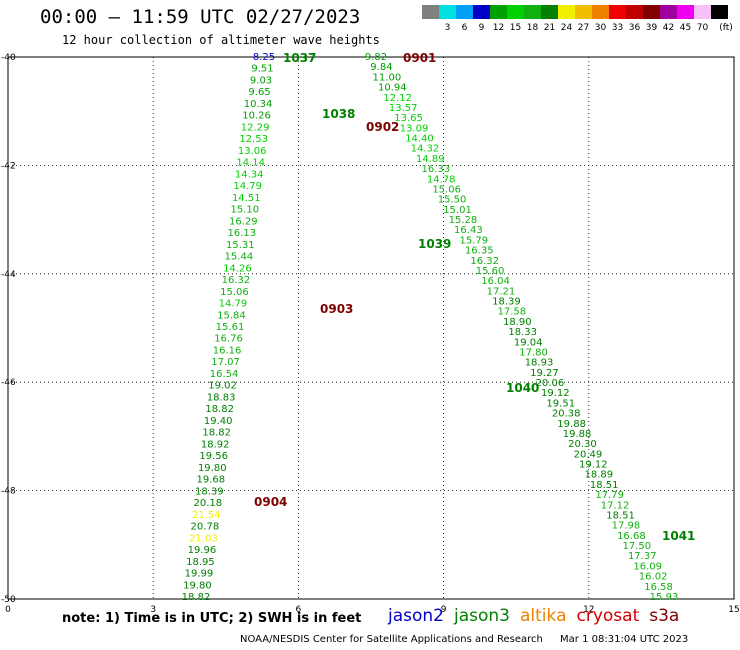 Image resolution: width=740 pixels, height=650 pixels. What do you see at coordinates (338, 114) in the screenshot?
I see `pass-label: 1038` at bounding box center [338, 114].